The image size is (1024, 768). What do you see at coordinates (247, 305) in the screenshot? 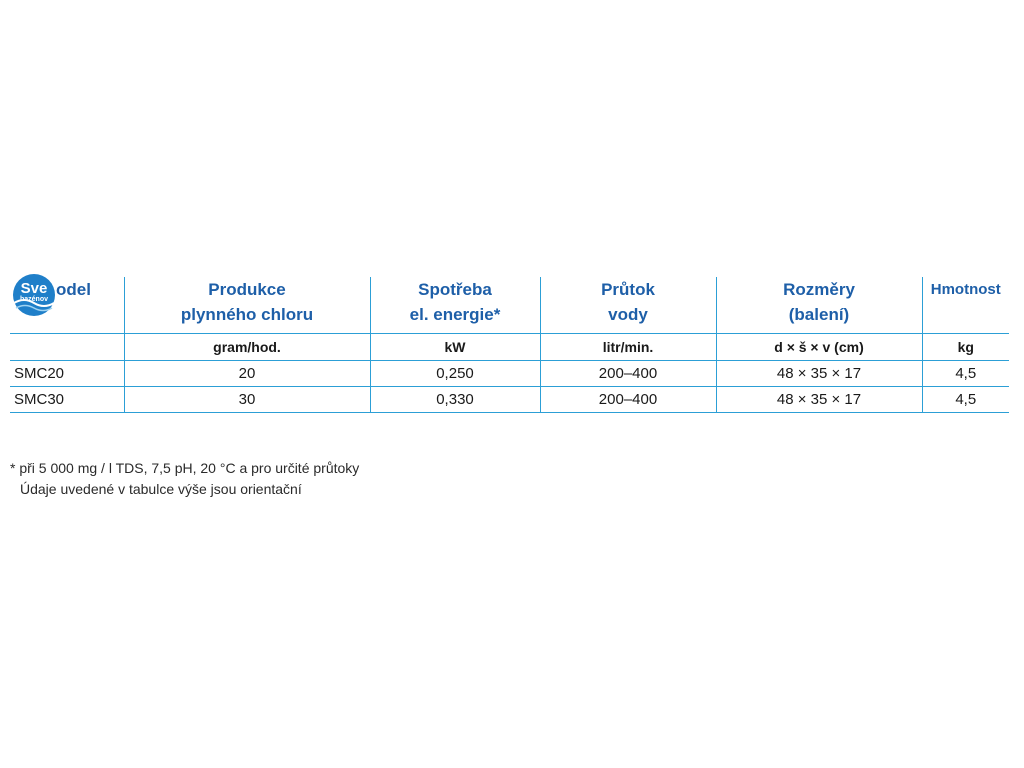
I see `header-produkce: Produkce plynného chloru` at bounding box center [247, 305].